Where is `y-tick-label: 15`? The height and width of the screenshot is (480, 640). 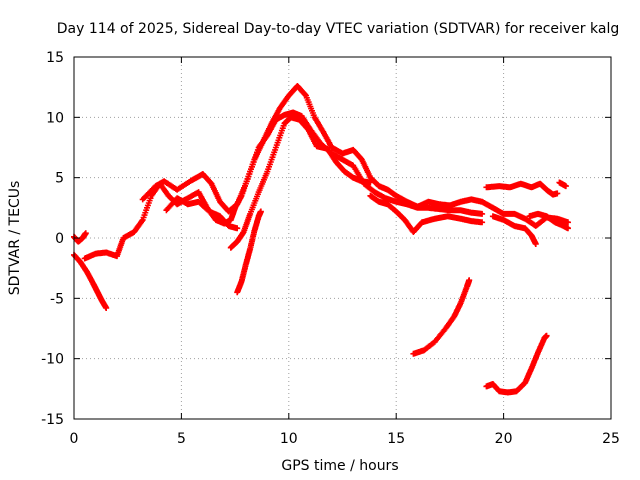 y-tick-label: 15 is located at coordinates (55, 58).